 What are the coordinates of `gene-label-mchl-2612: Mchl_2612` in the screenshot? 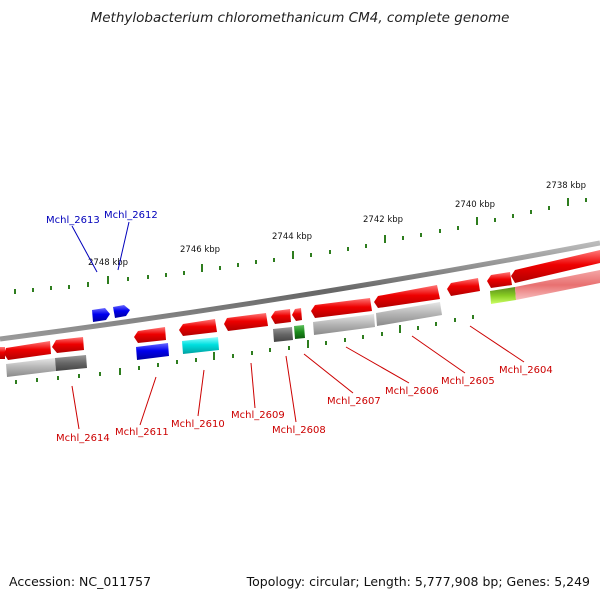 It's located at (131, 215).